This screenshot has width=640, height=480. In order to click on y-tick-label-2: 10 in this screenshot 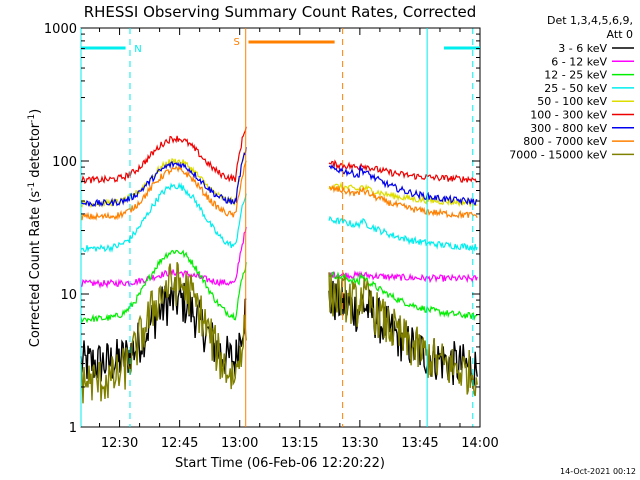, I will do `click(68, 295)`.